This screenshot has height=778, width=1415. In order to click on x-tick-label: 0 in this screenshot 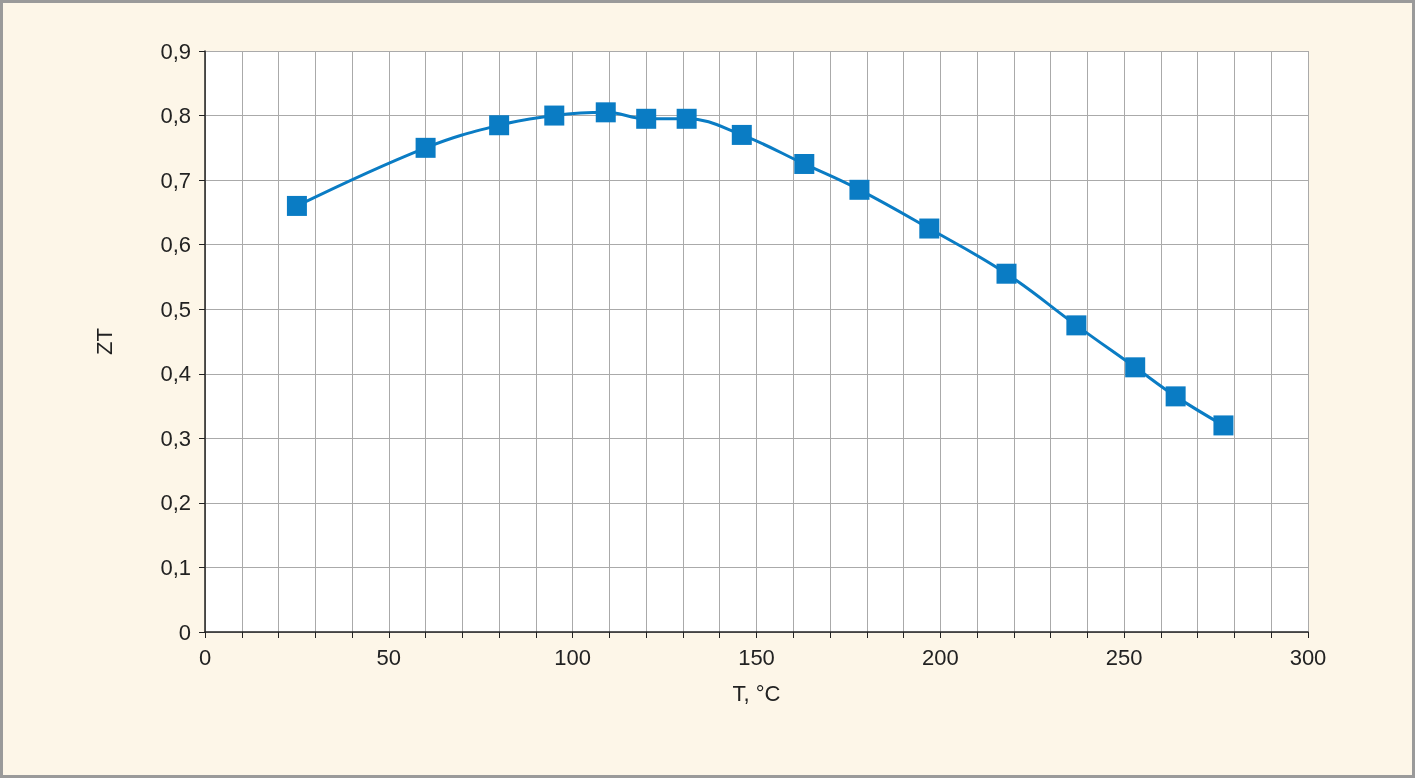, I will do `click(205, 657)`.